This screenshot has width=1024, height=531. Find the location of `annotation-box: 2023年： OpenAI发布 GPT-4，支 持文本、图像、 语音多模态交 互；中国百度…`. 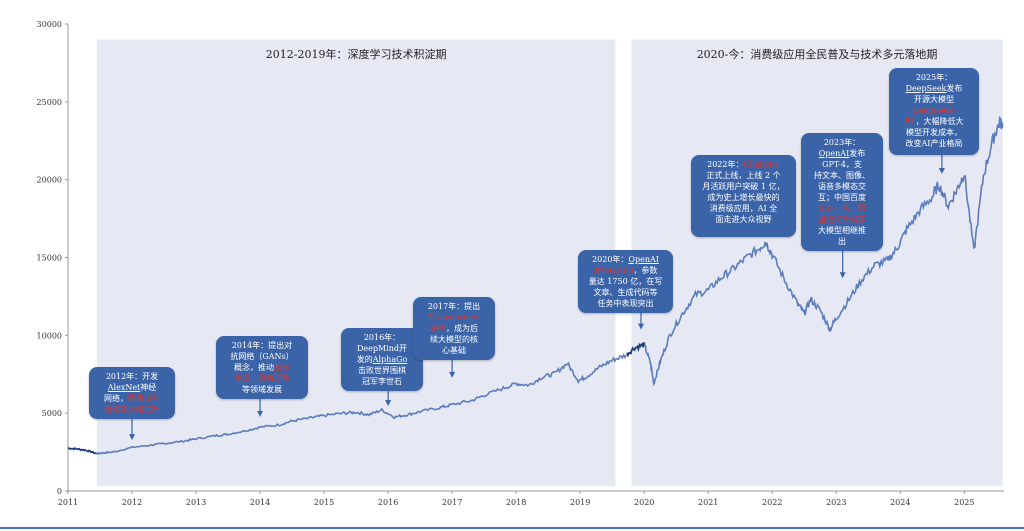

annotation-box: 2023年： OpenAI发布 GPT-4，支 持文本、图像、 语音多模态交 互；中国百度… is located at coordinates (842, 192).